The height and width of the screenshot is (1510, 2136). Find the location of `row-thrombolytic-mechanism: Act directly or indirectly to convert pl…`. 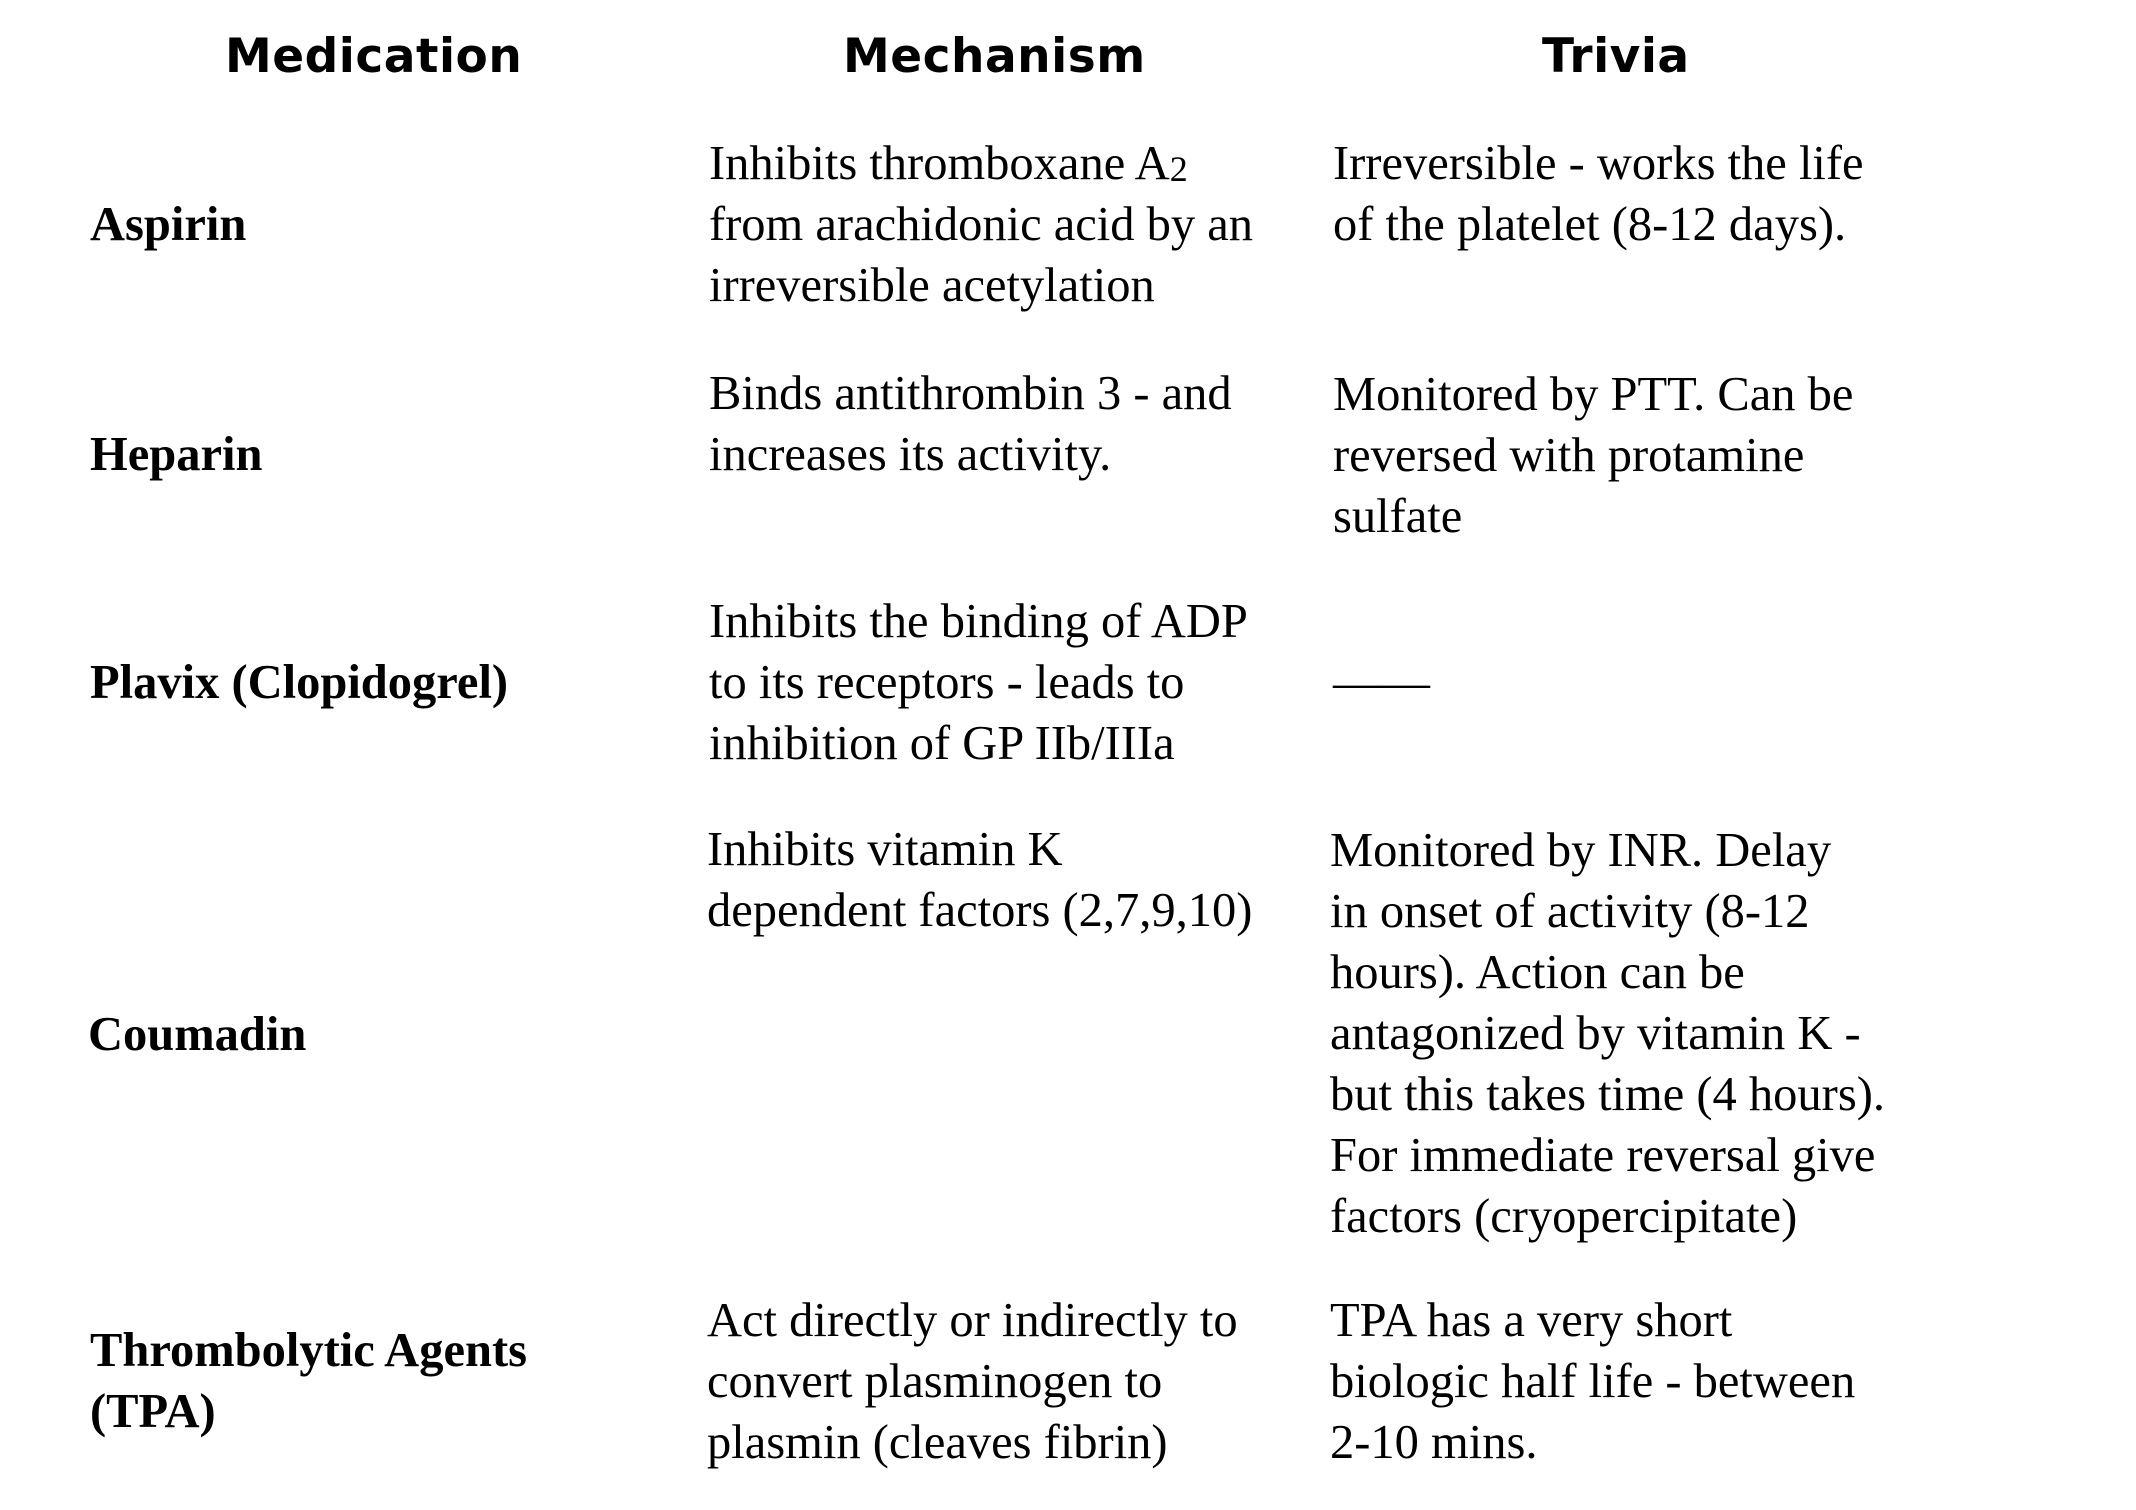

row-thrombolytic-mechanism: Act directly or indirectly to convert pl… is located at coordinates (972, 1381).